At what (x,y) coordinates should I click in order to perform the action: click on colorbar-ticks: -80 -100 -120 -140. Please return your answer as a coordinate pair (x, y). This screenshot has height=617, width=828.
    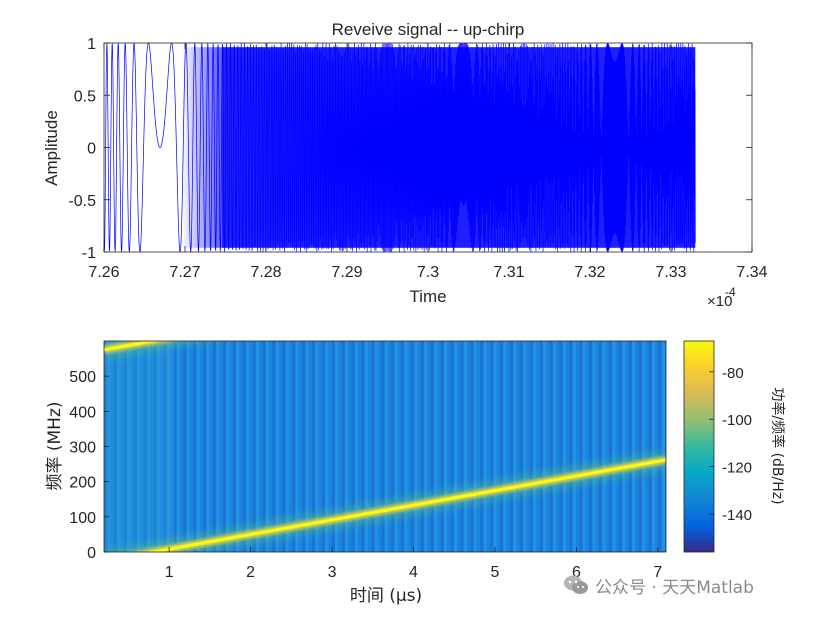
    Looking at the image, I should click on (730, 444).